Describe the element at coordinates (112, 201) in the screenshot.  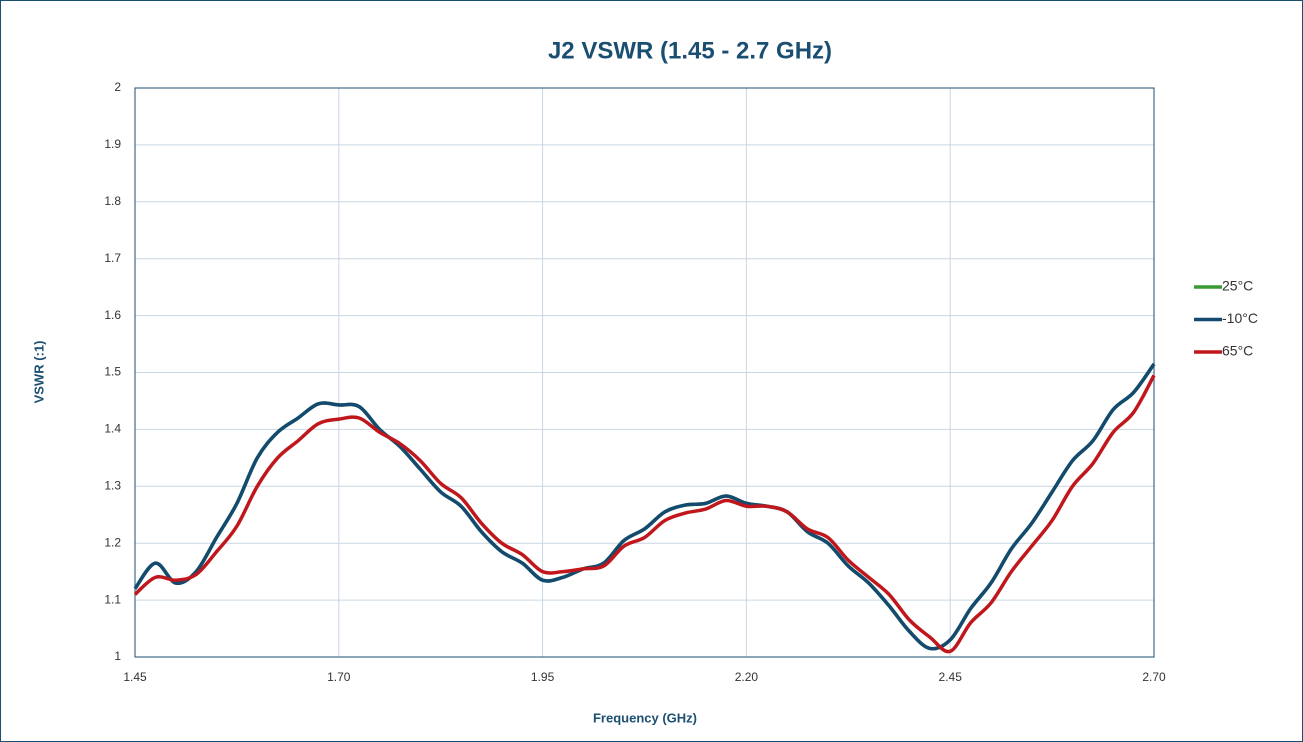
I see `y-tick-label: 1.8` at that location.